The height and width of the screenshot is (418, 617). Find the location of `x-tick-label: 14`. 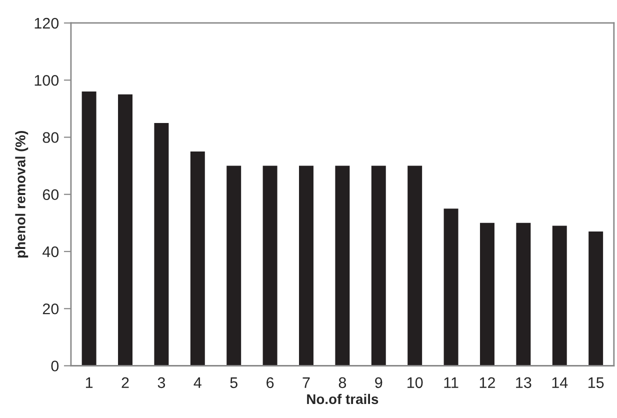

x-tick-label: 14 is located at coordinates (560, 382).